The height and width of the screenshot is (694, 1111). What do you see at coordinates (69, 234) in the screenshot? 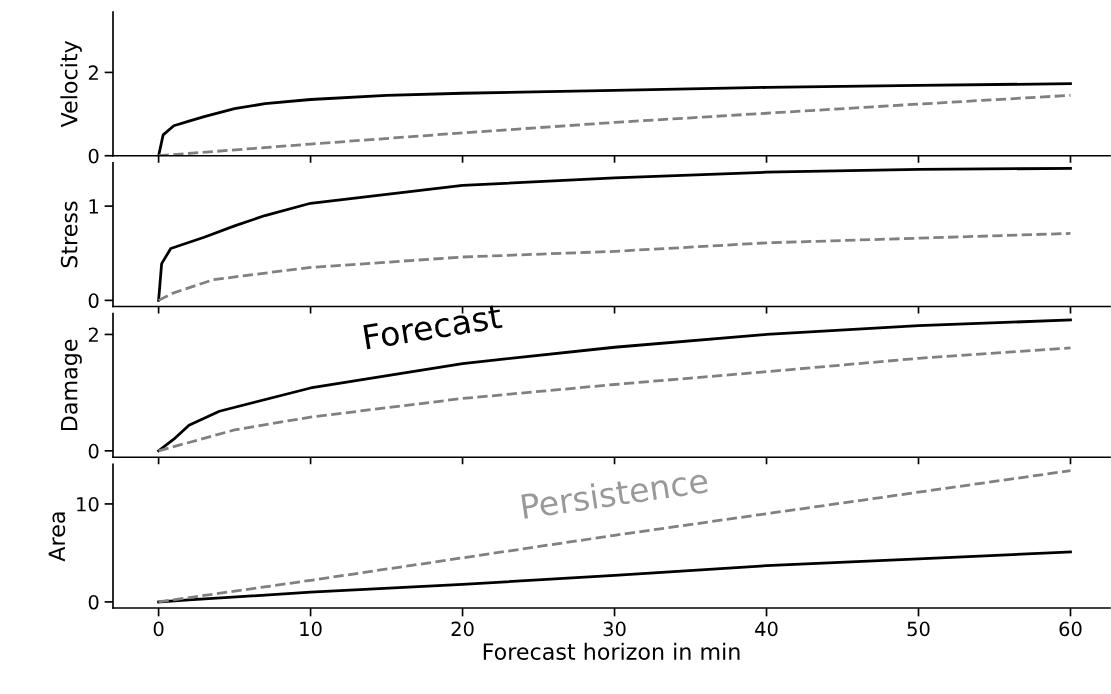
I see `y-axis-title: Stress` at bounding box center [69, 234].